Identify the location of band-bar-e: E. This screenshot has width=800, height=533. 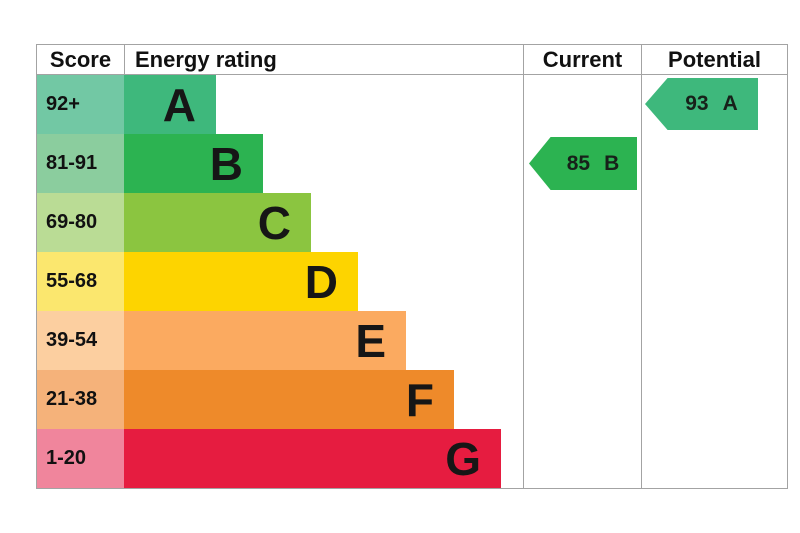
(265, 340).